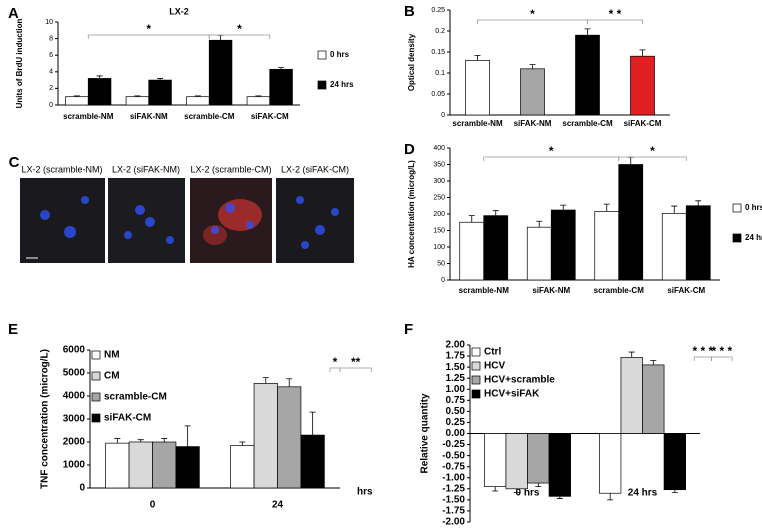  Describe the element at coordinates (494, 366) in the screenshot. I see `legend-label: HCV` at that location.